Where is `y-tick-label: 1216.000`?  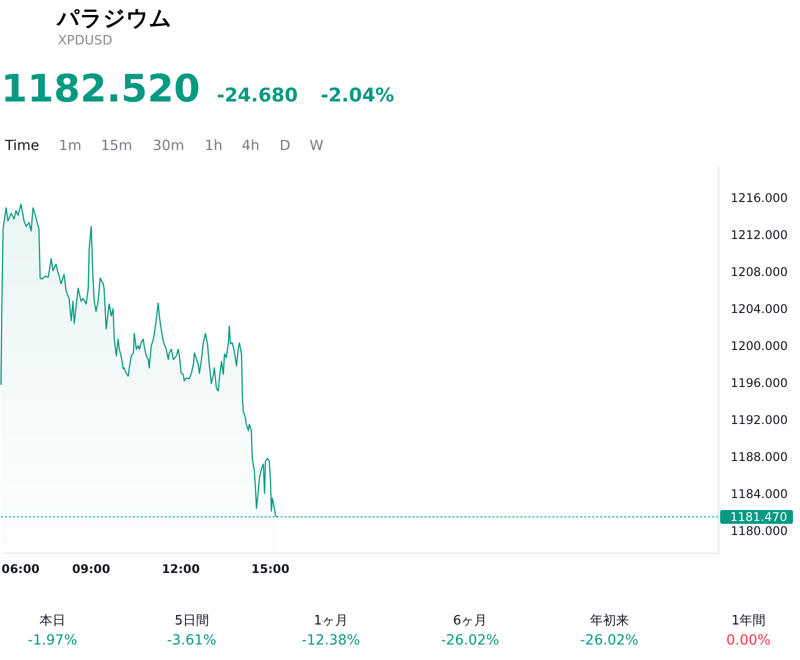 y-tick-label: 1216.000 is located at coordinates (759, 198).